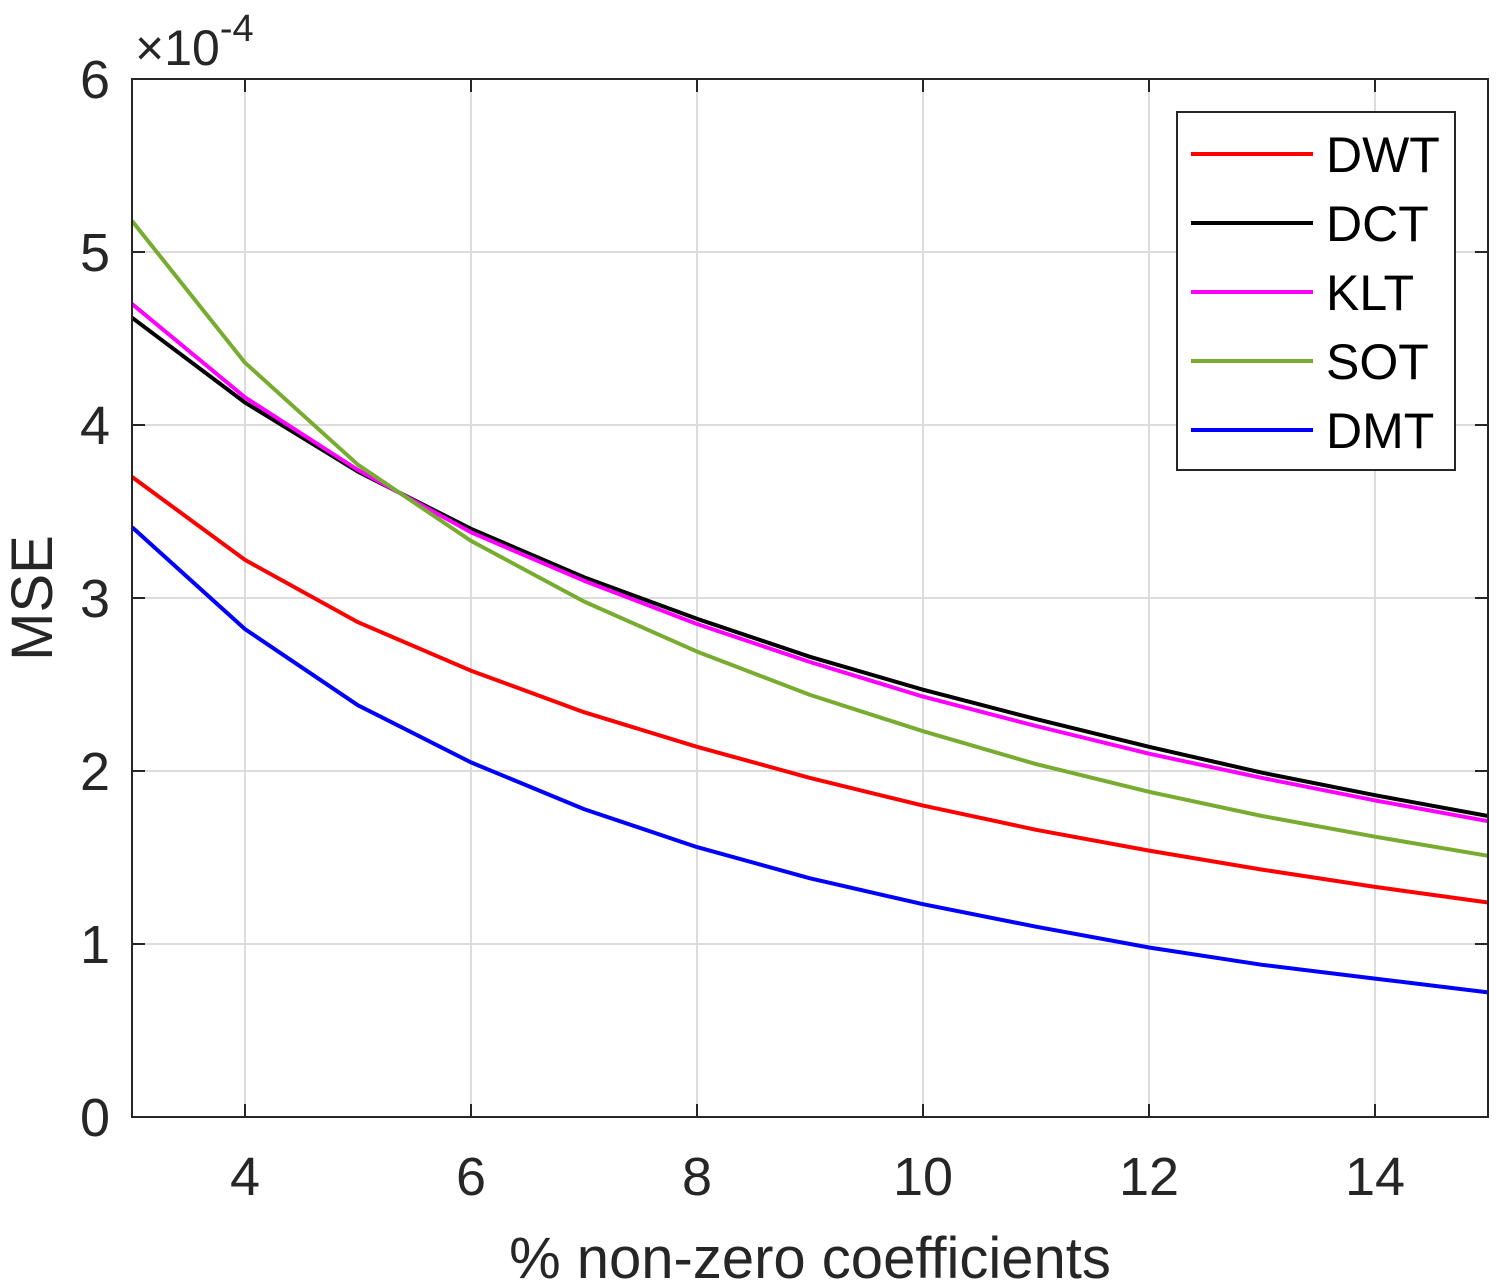  What do you see at coordinates (245, 1177) in the screenshot?
I see `x-tick-label: 4` at bounding box center [245, 1177].